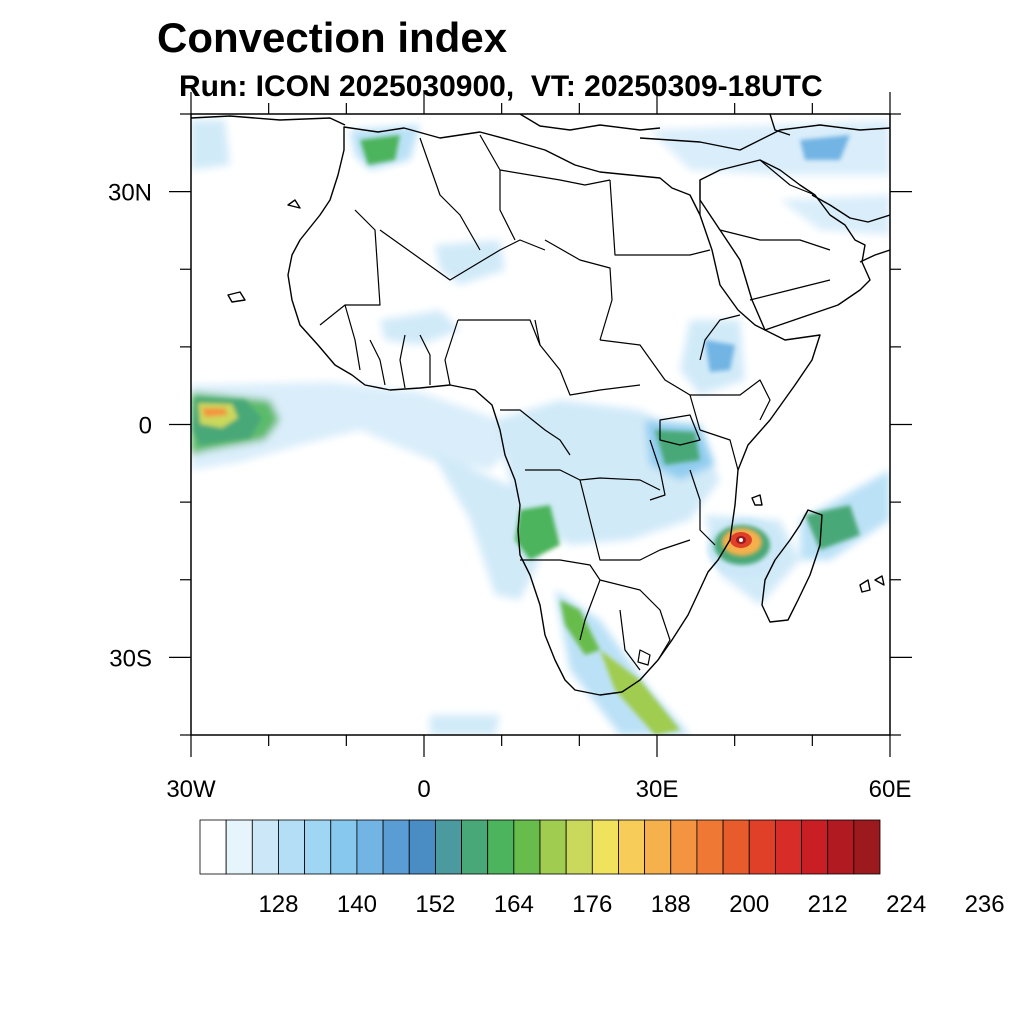  Describe the element at coordinates (191, 789) in the screenshot. I see `lon-tick-label: 30W` at that location.